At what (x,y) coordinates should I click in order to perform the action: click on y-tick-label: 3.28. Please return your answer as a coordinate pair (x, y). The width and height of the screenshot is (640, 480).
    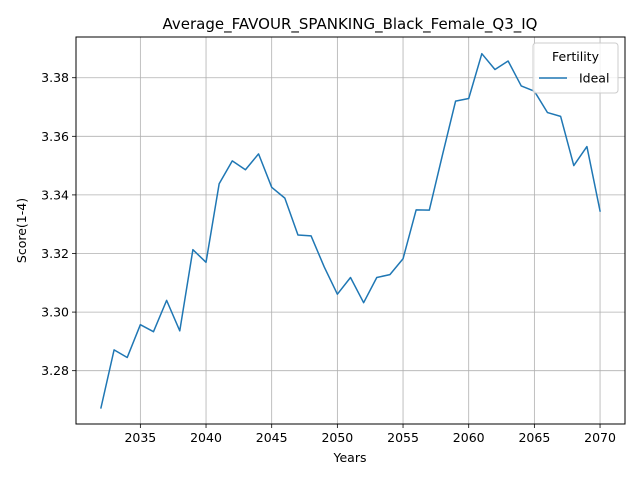
    Looking at the image, I should click on (55, 370).